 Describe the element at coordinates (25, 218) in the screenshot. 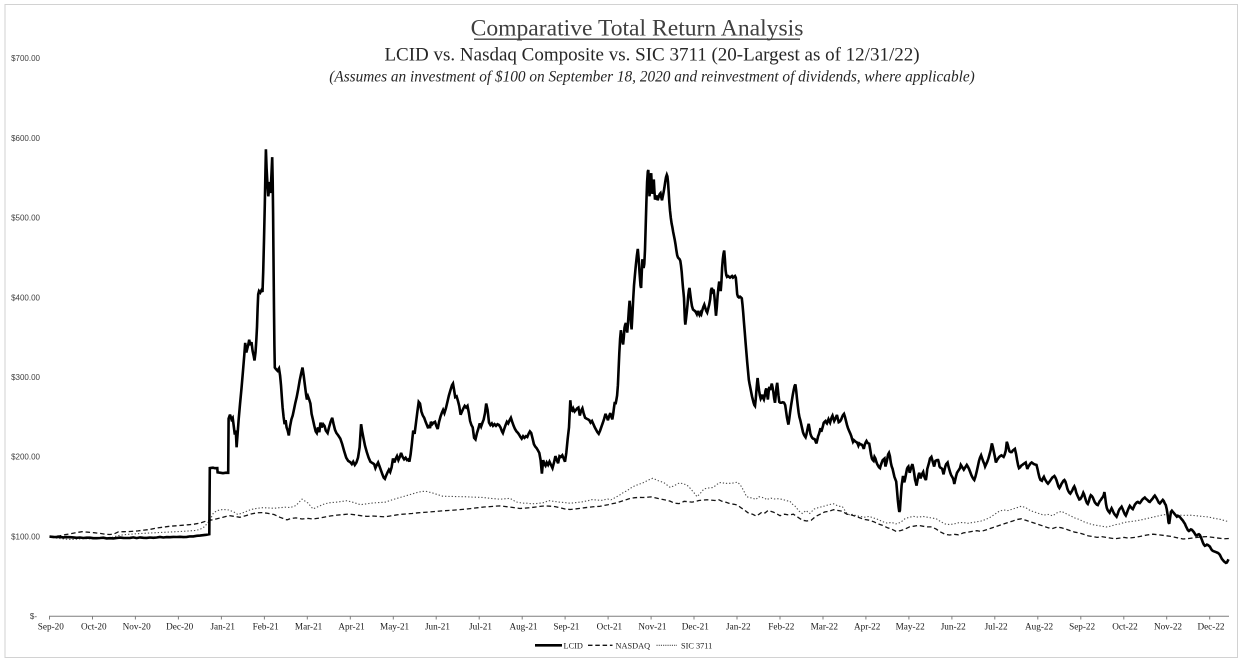

I see `svg-text: $500.00` at that location.